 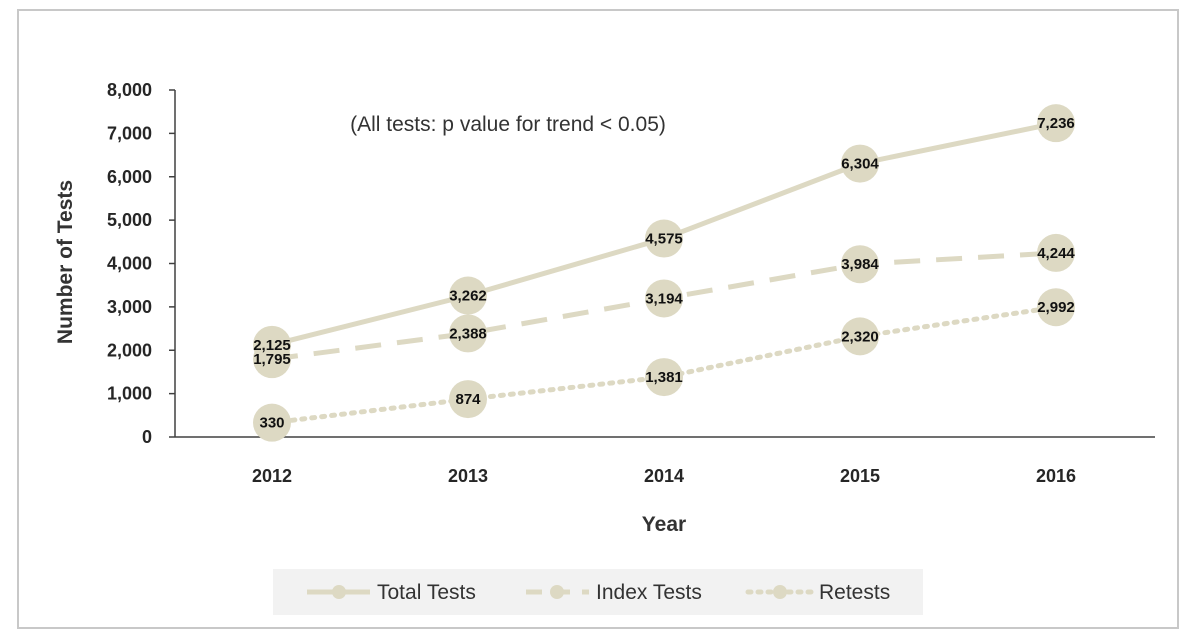 I want to click on x-tick-label: 2014, so click(x=664, y=476).